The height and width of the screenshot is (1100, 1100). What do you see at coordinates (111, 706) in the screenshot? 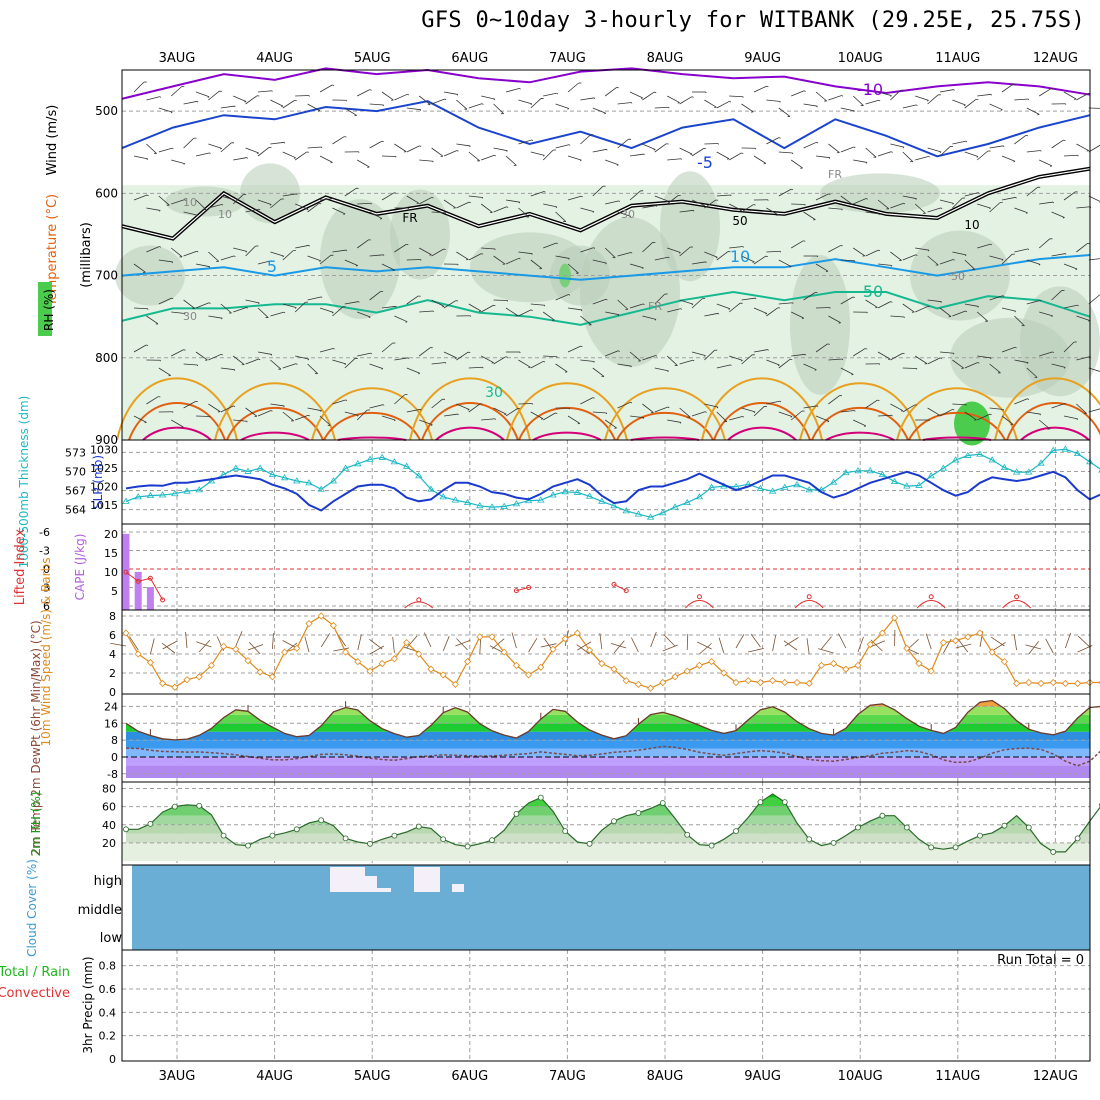
I see `temp-tick: 24` at bounding box center [111, 706].